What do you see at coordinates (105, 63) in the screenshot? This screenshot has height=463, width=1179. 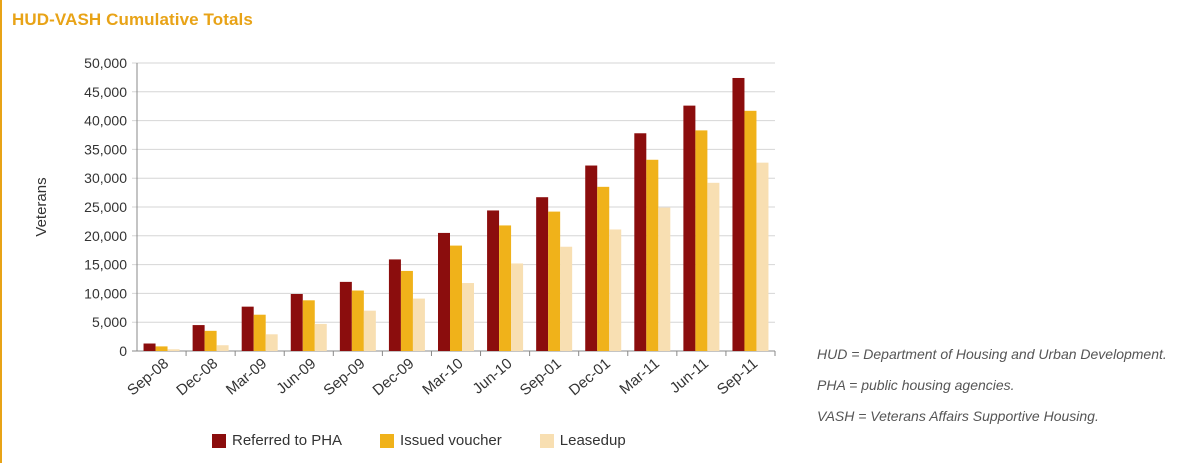 I see `y-tick-label: 50,000` at bounding box center [105, 63].